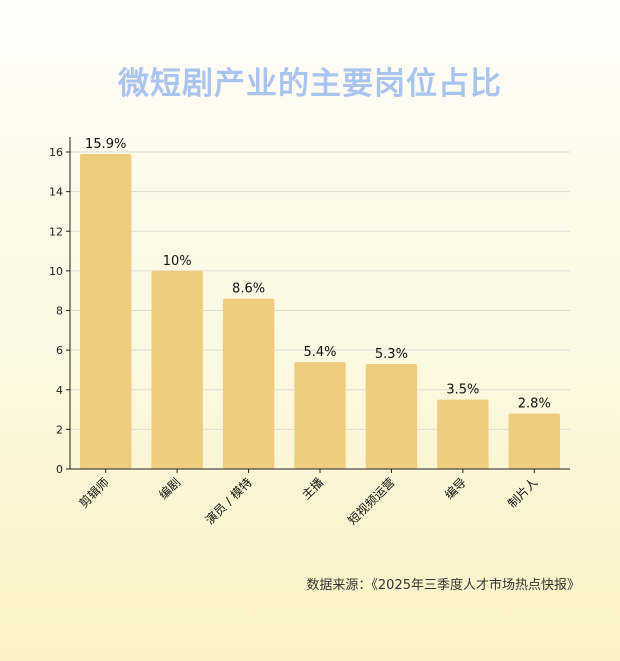 This screenshot has width=620, height=661. I want to click on y-tick-label: 6, so click(59, 350).